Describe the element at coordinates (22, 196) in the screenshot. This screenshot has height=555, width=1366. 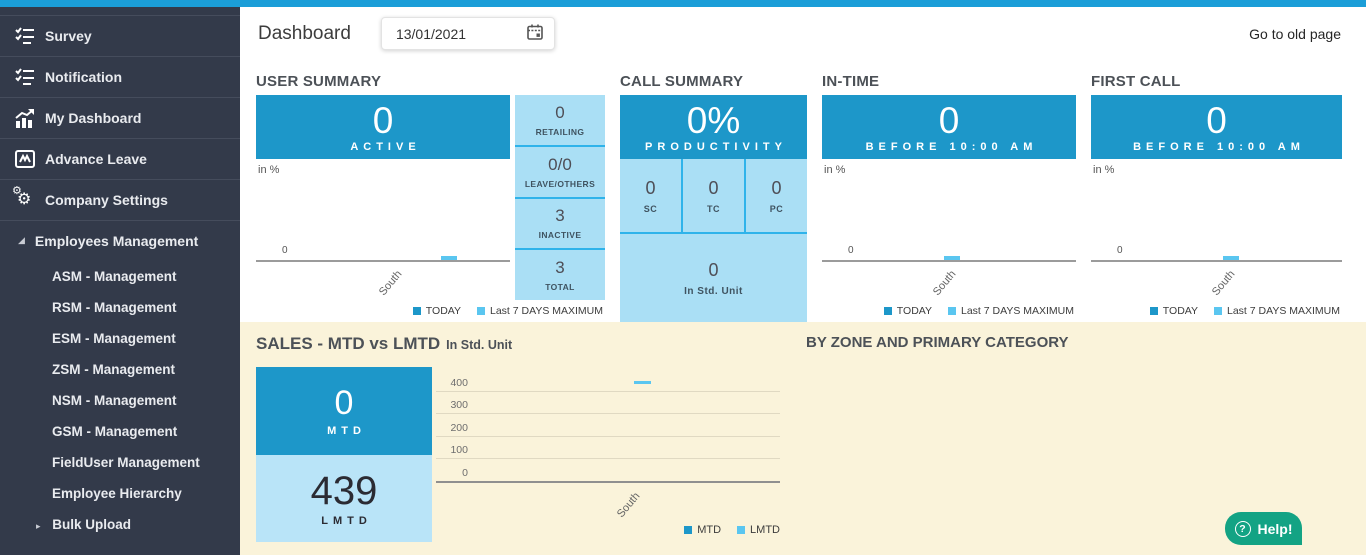
I see `gears-icon: ⚙ ⚙` at that location.